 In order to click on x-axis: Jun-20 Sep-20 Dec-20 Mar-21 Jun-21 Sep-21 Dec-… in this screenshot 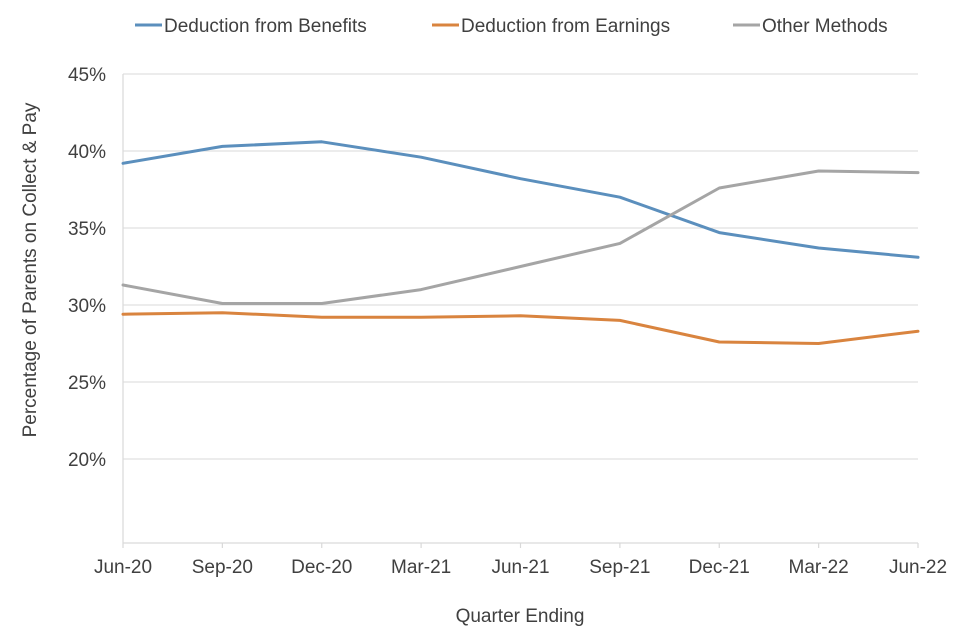, I will do `click(520, 560)`.